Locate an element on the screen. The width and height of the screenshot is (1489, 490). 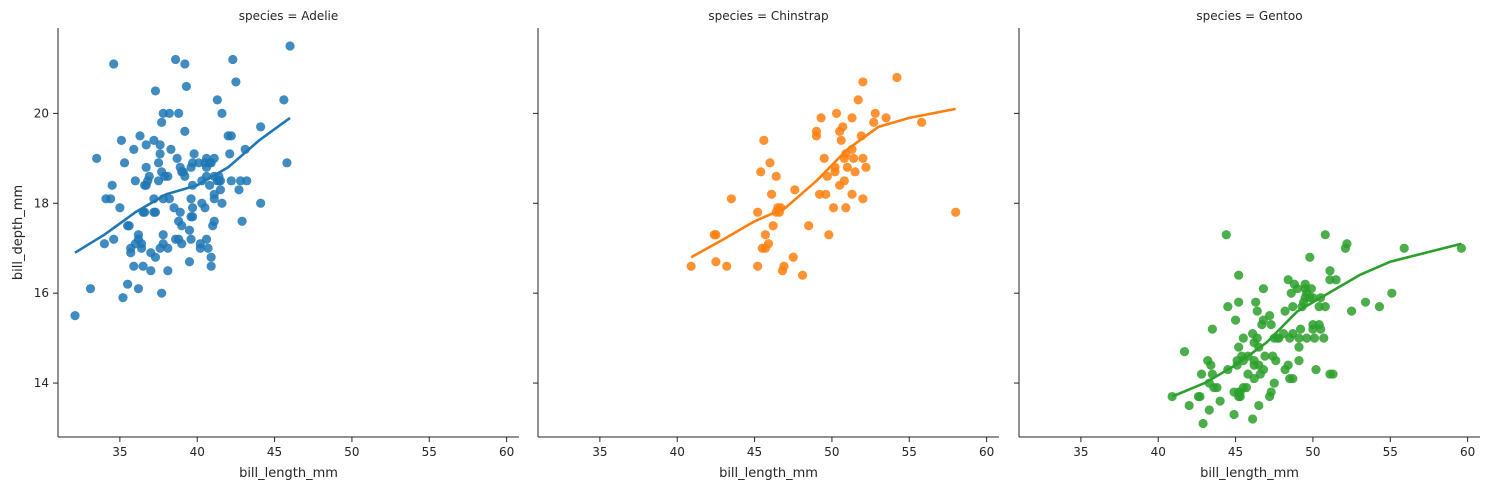
y-tick-label: 14 is located at coordinates (41, 383).